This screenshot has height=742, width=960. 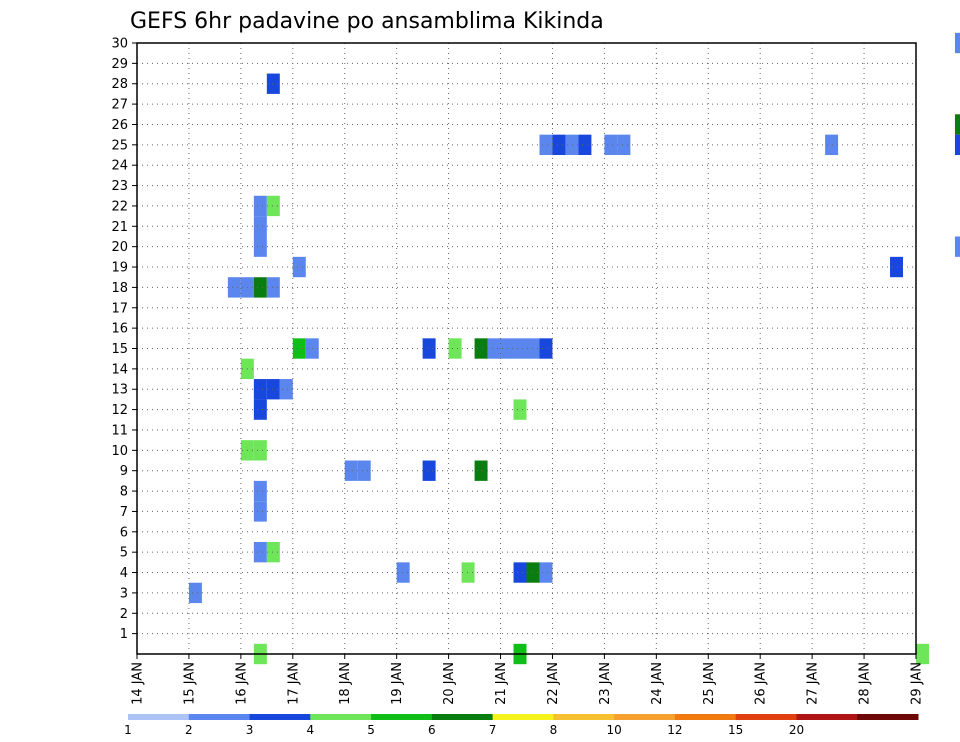 I want to click on y-tick-label: 14, so click(x=119, y=369).